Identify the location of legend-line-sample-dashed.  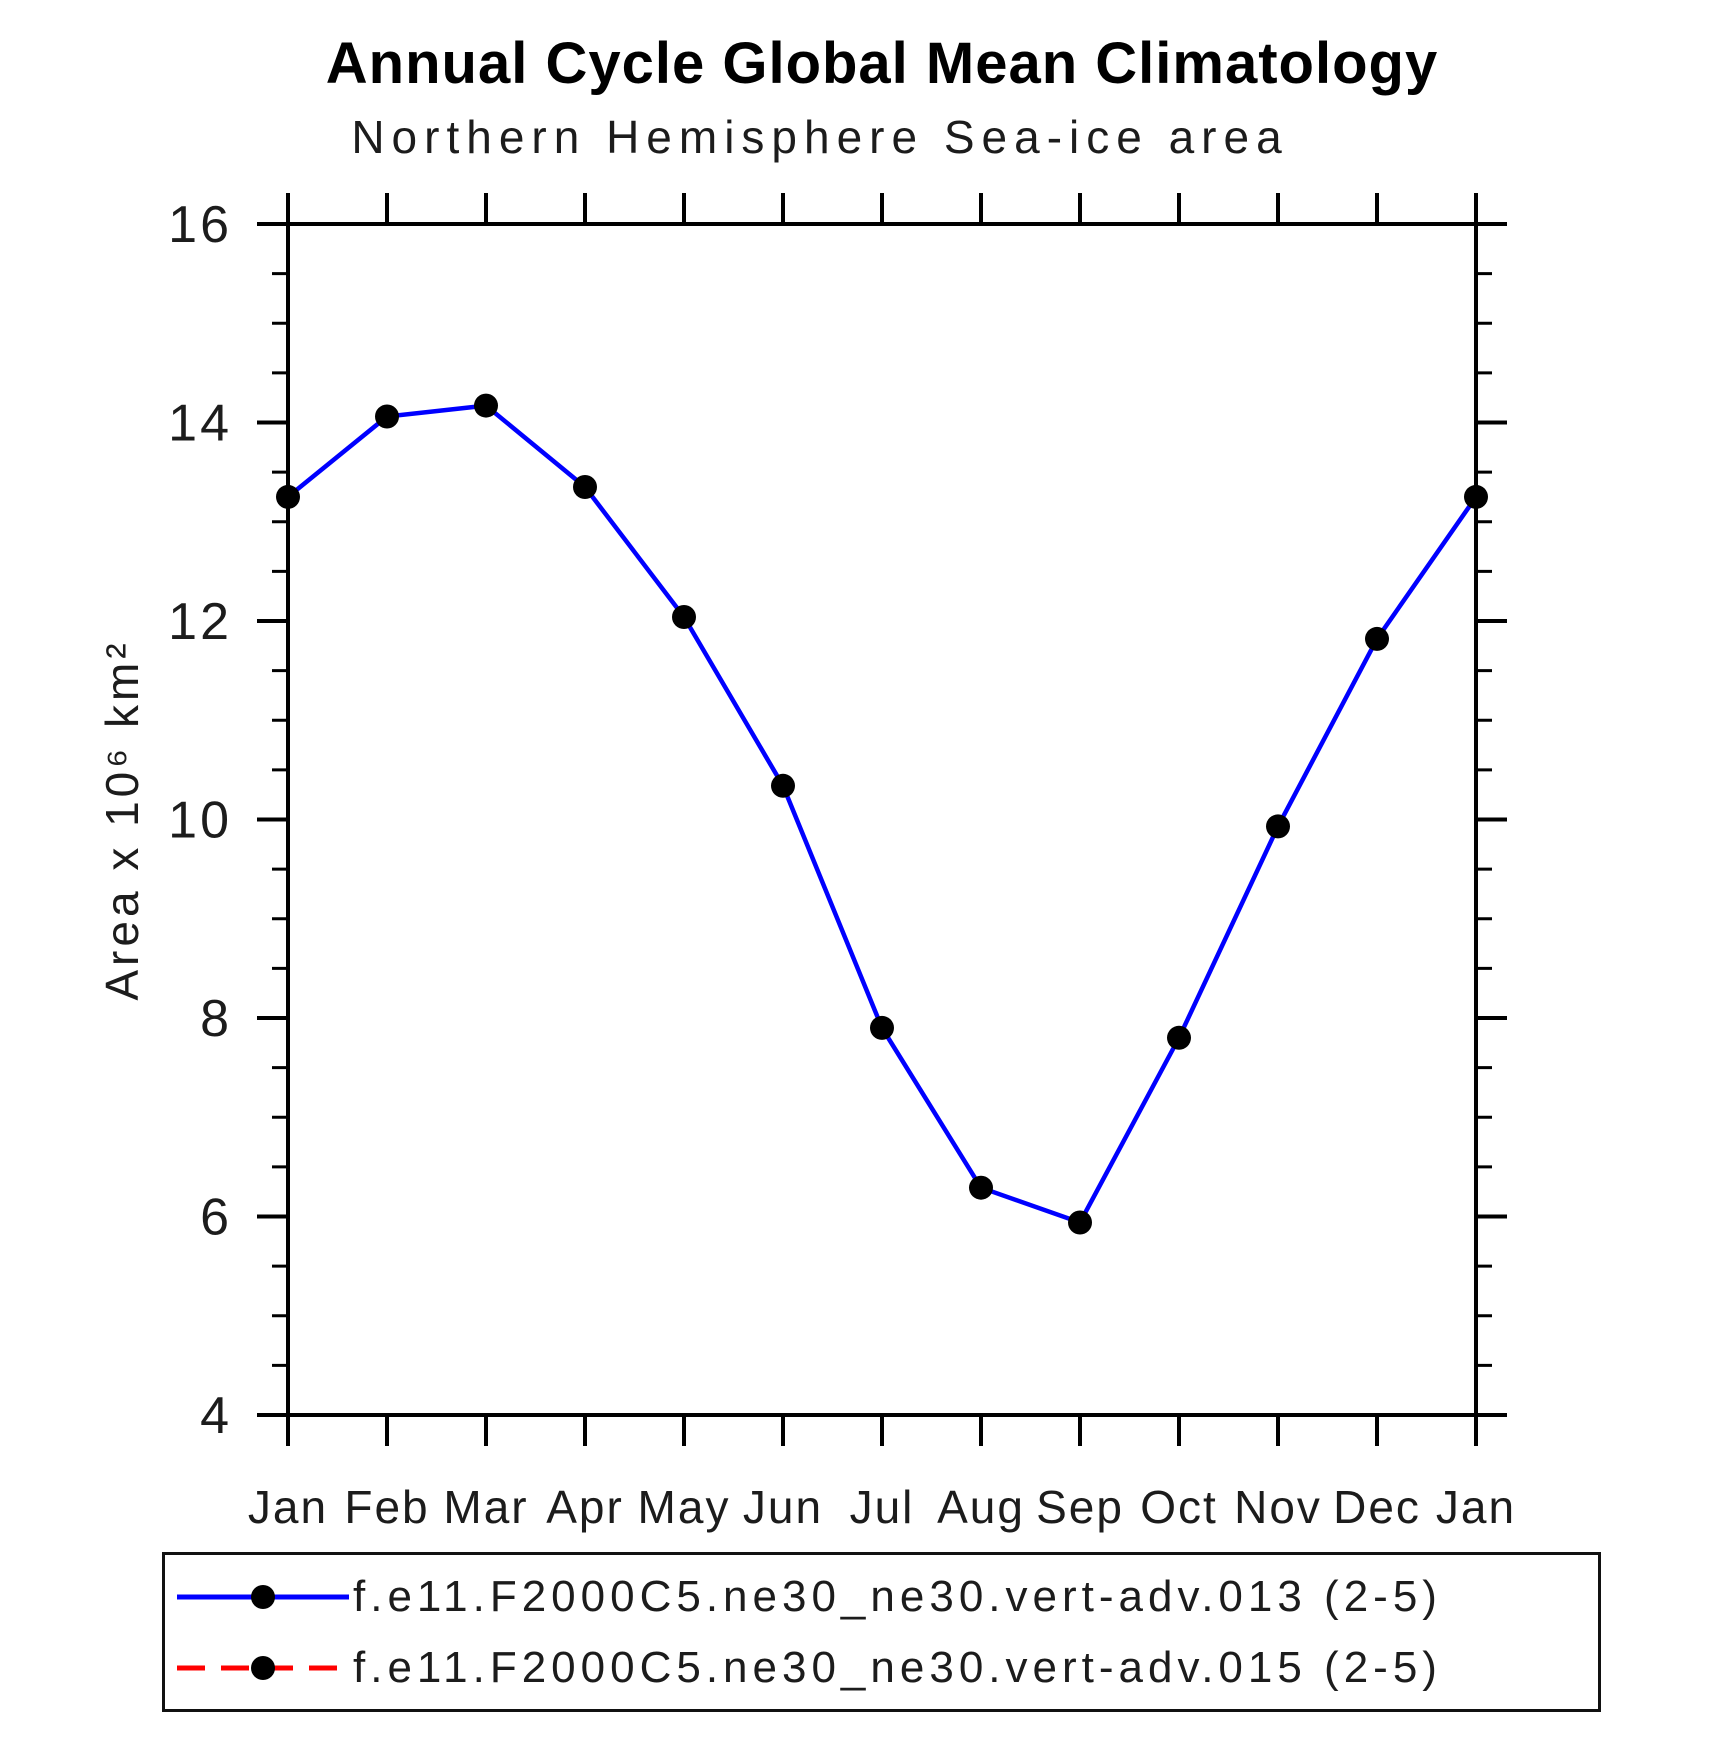
(263, 1667).